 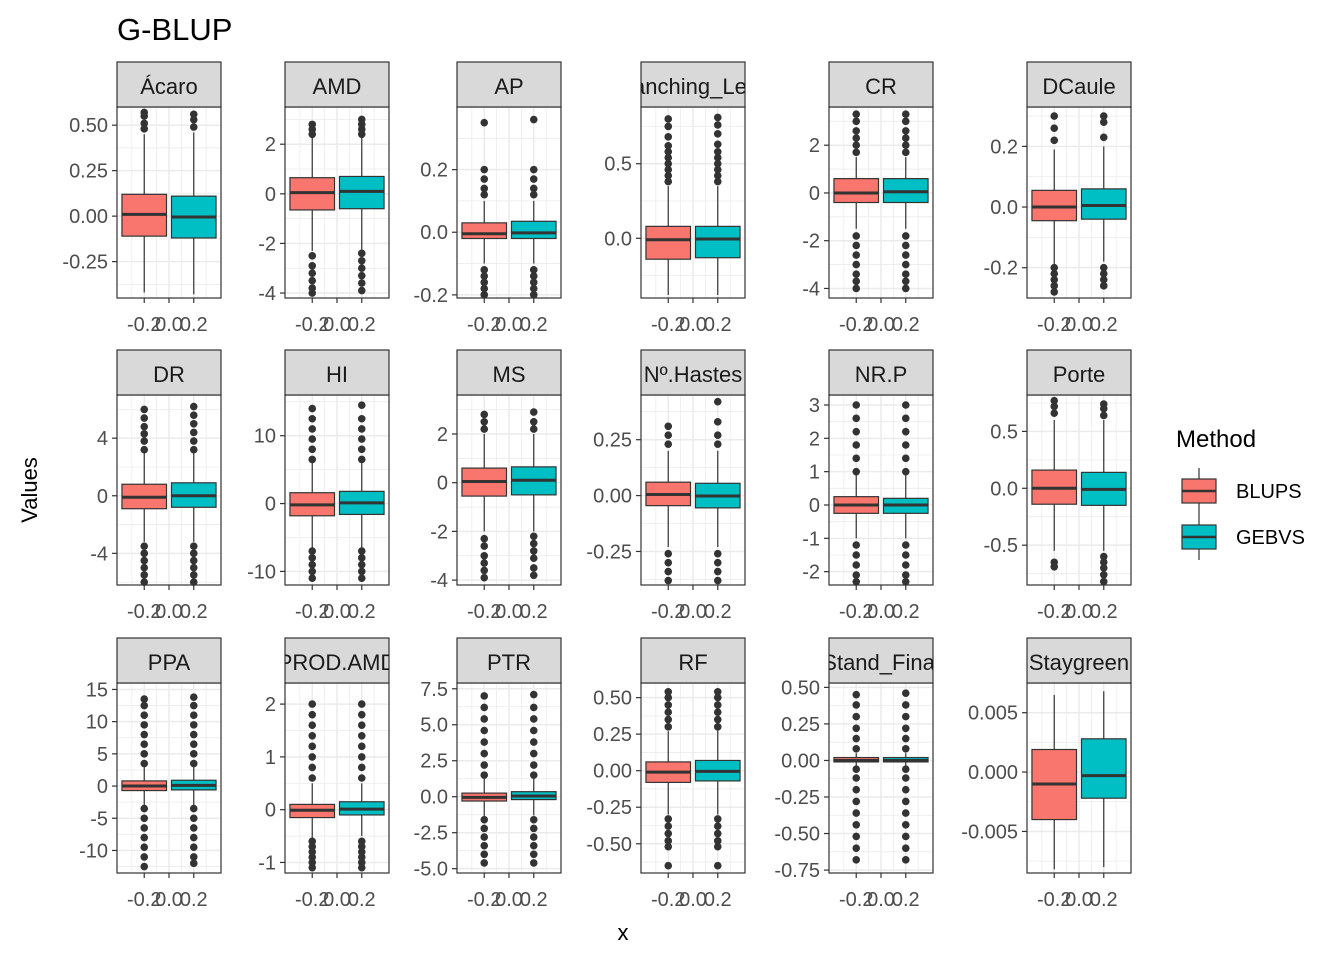 What do you see at coordinates (717, 204) in the screenshot?
I see `box-gebvs-branching-level` at bounding box center [717, 204].